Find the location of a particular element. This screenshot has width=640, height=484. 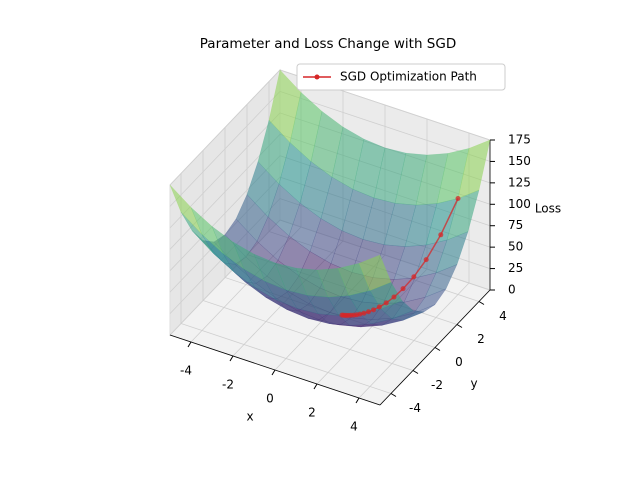

z-tick-label: 0 is located at coordinates (512, 290).